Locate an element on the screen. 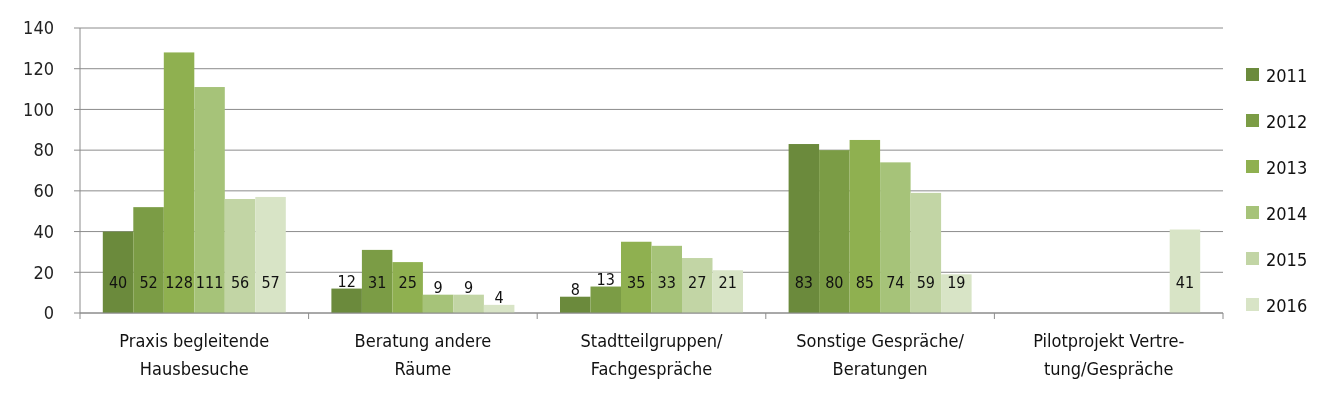 The image size is (1336, 408). legend-label: 2011 is located at coordinates (1287, 76).